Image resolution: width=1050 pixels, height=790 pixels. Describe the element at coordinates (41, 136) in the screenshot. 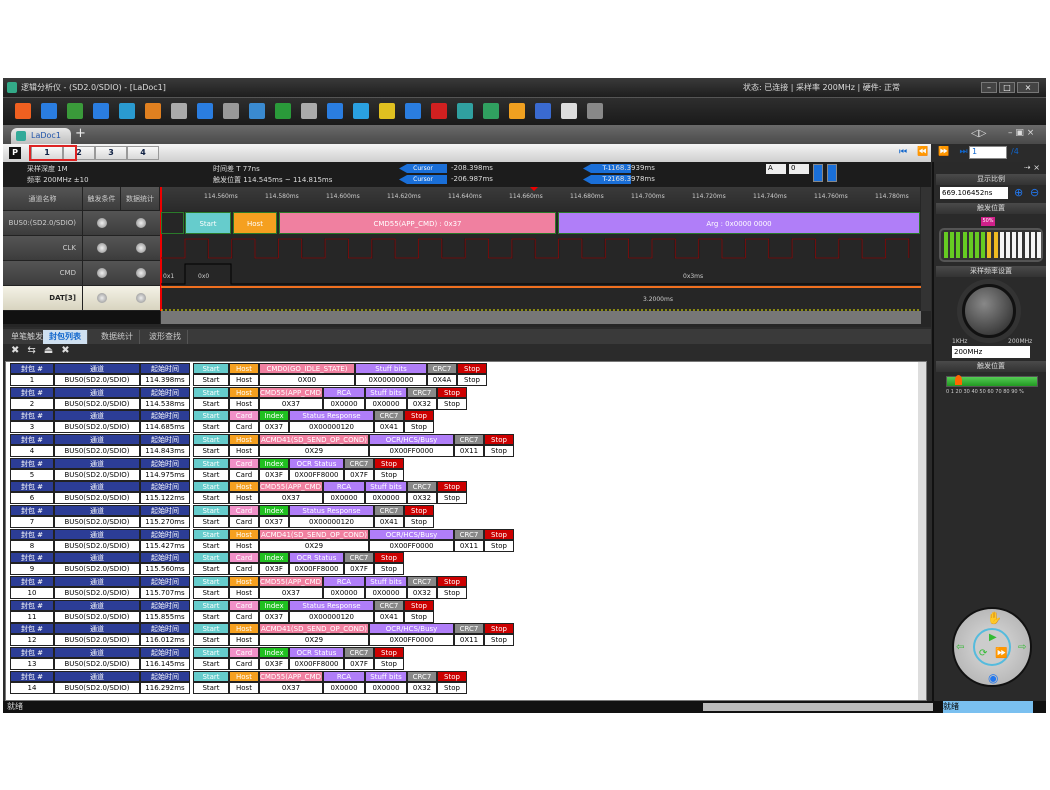

I see `tab-ladoc1: LaDoc1` at that location.